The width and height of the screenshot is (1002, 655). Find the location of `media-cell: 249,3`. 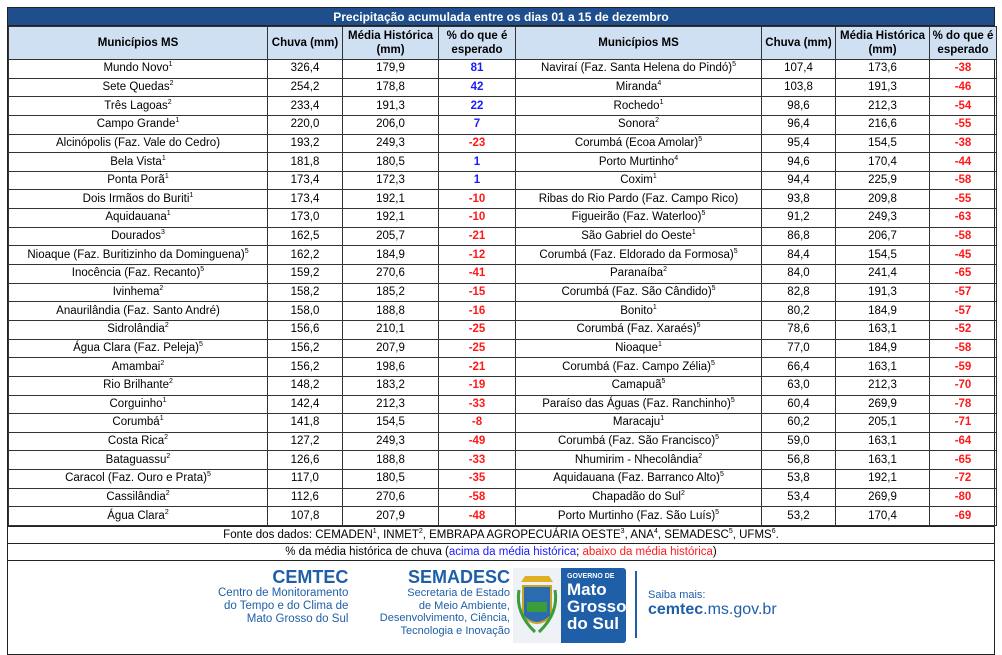

media-cell: 249,3 is located at coordinates (390, 143).